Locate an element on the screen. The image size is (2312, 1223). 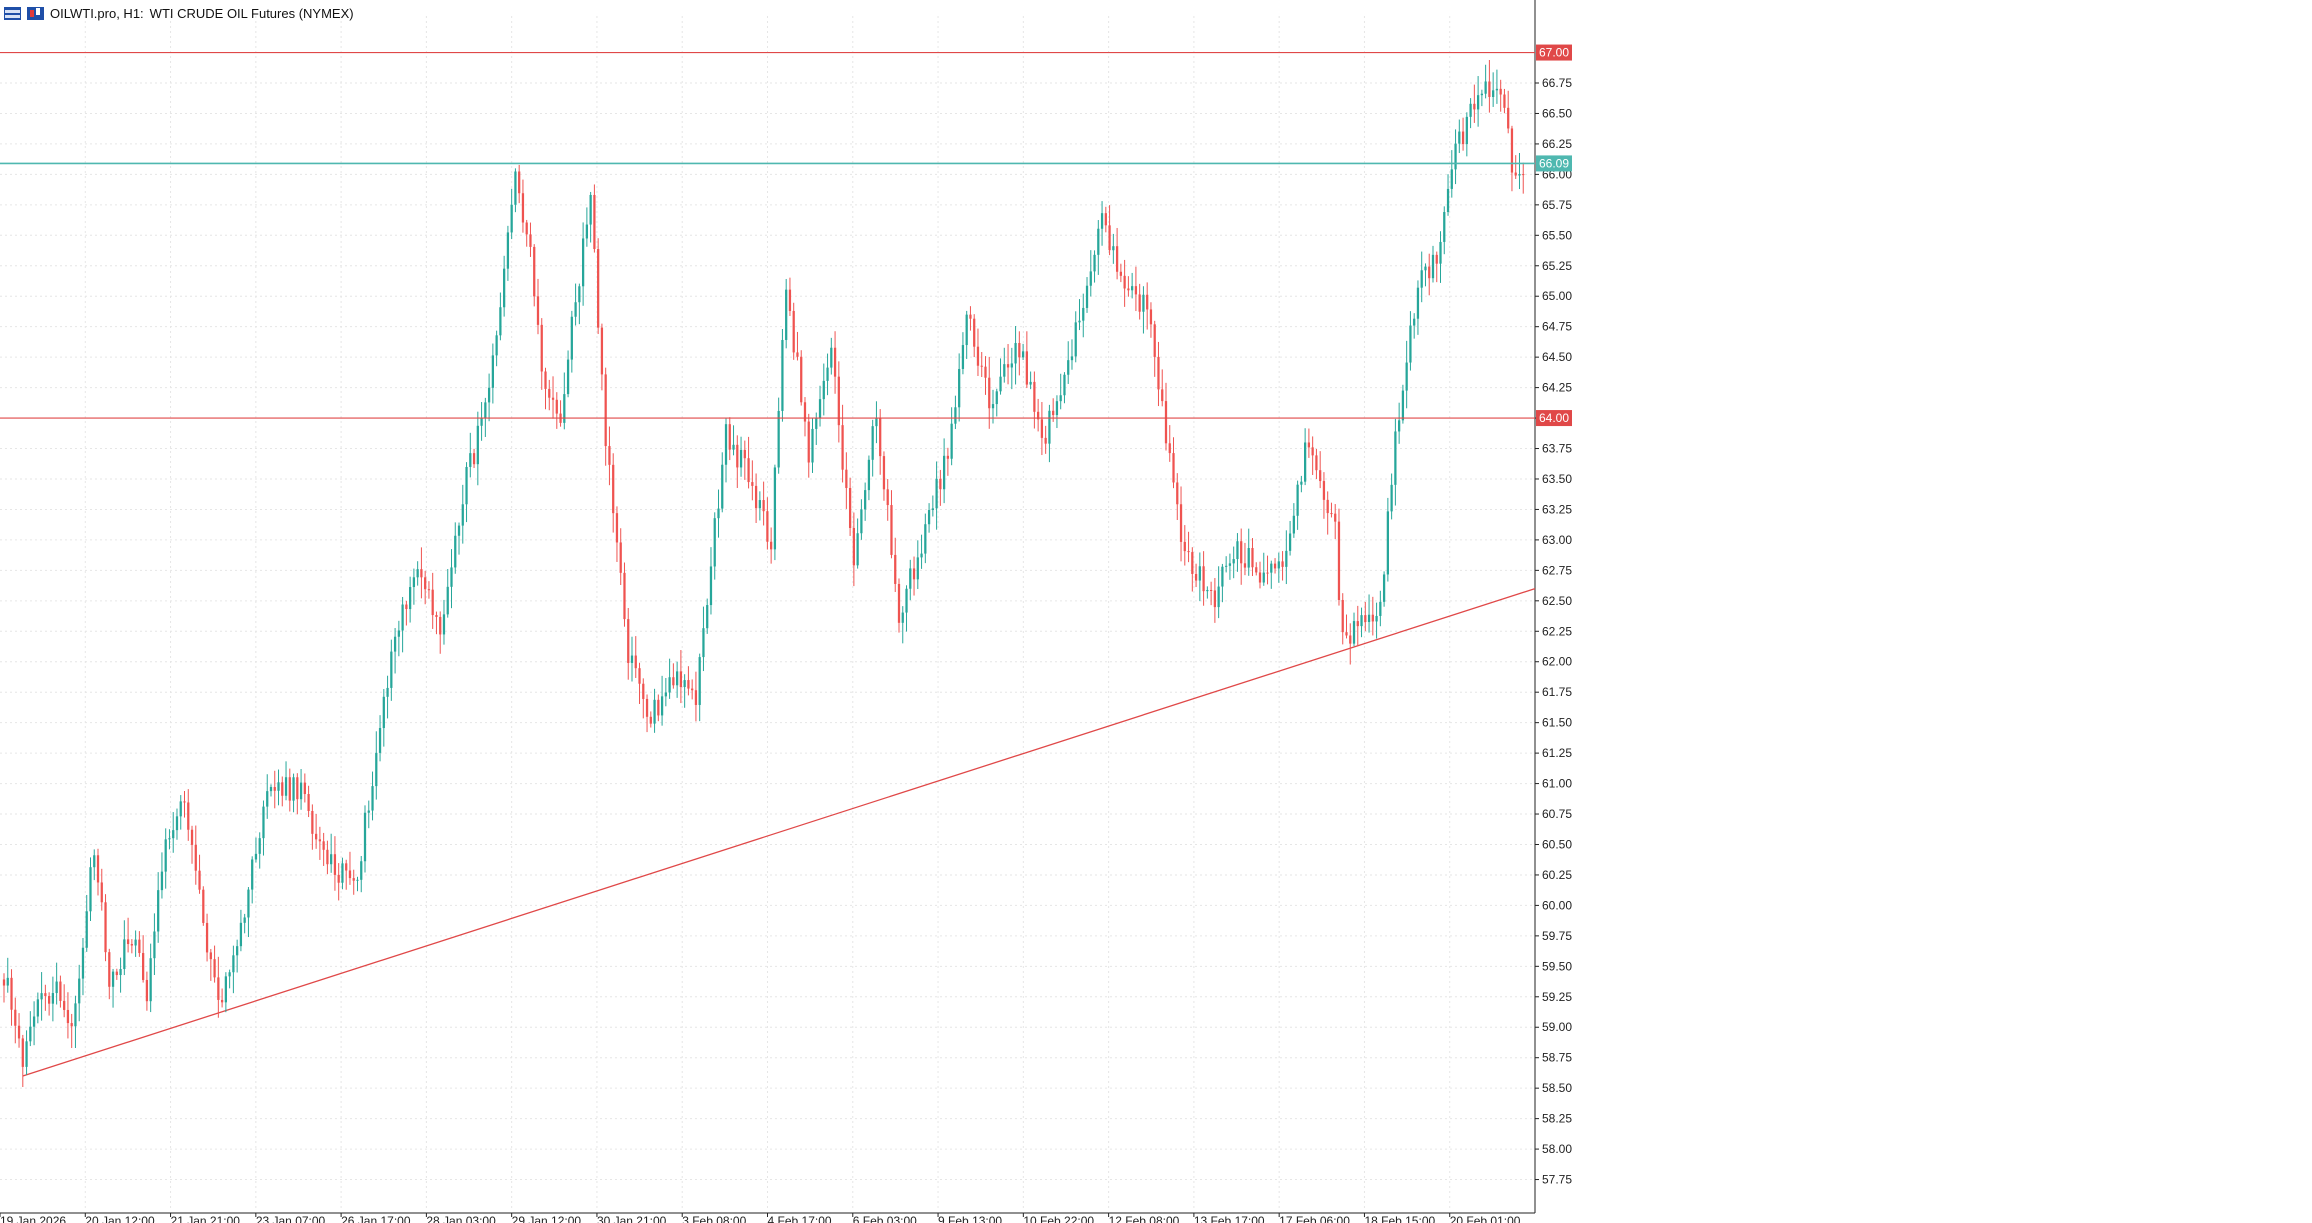
price-tick-label: 60.00 is located at coordinates (1557, 905).